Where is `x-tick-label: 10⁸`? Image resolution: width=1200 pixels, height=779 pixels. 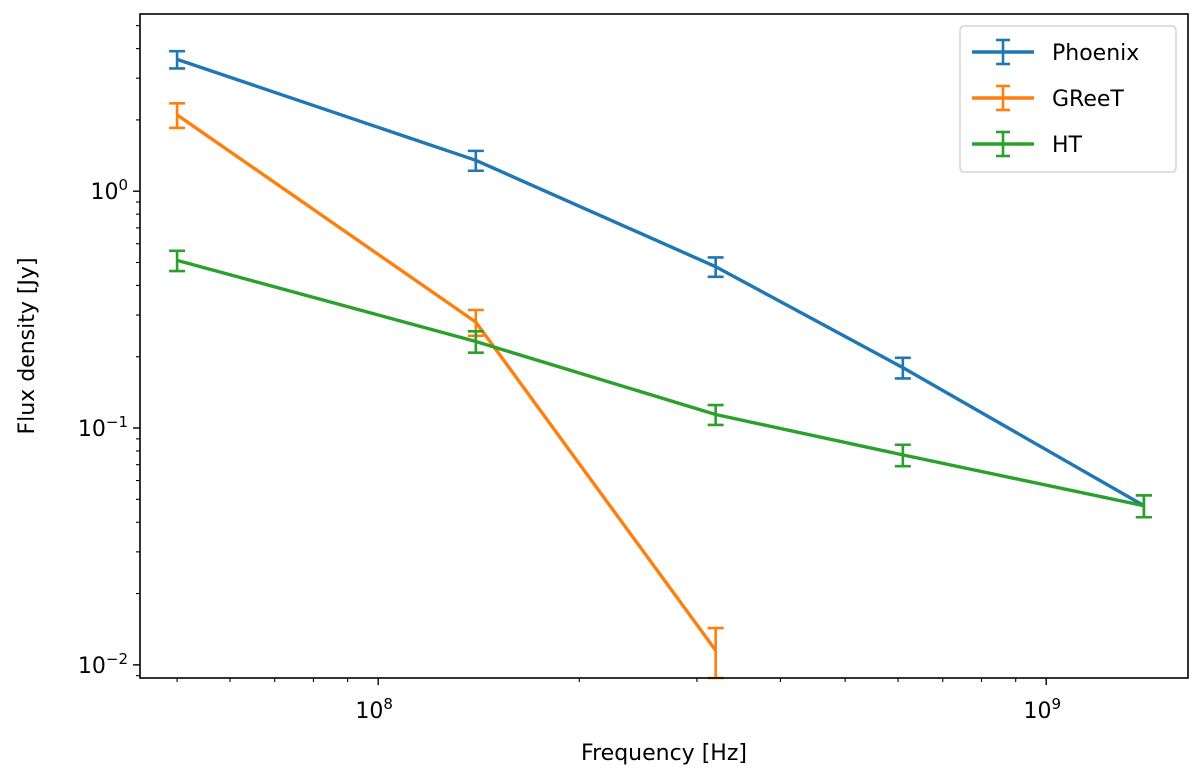 x-tick-label: 10⁸ is located at coordinates (374, 709).